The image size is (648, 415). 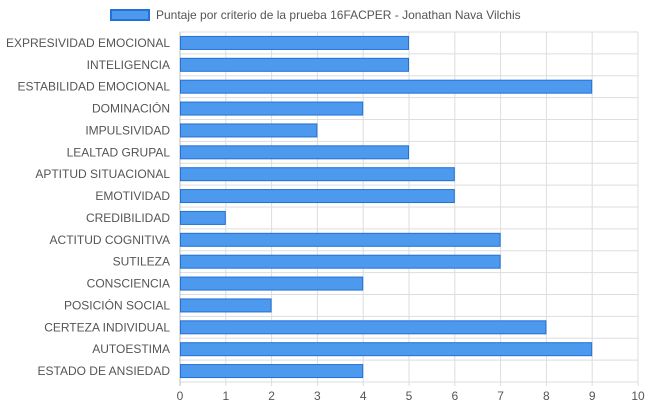 I want to click on category-label: ESTADO DE ANSIEDAD, so click(x=104, y=371).